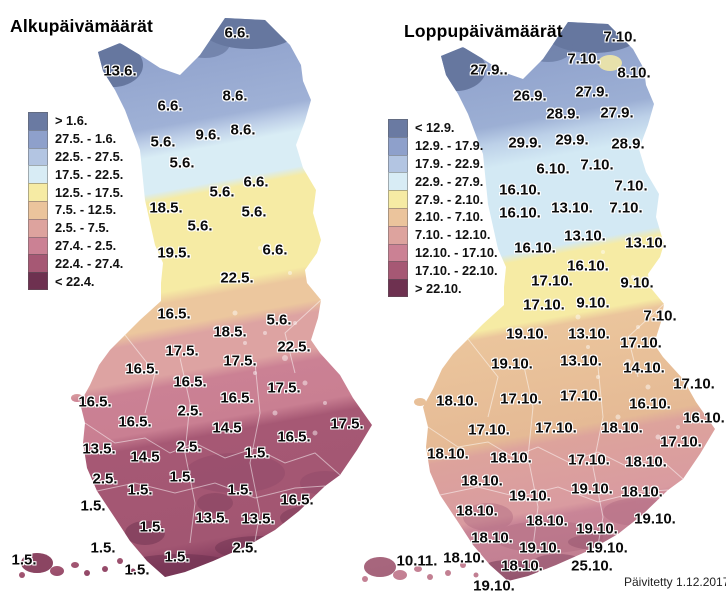 Image resolution: width=726 pixels, height=600 pixels. I want to click on legend-label: 7.5. - 12.5., so click(86, 210).